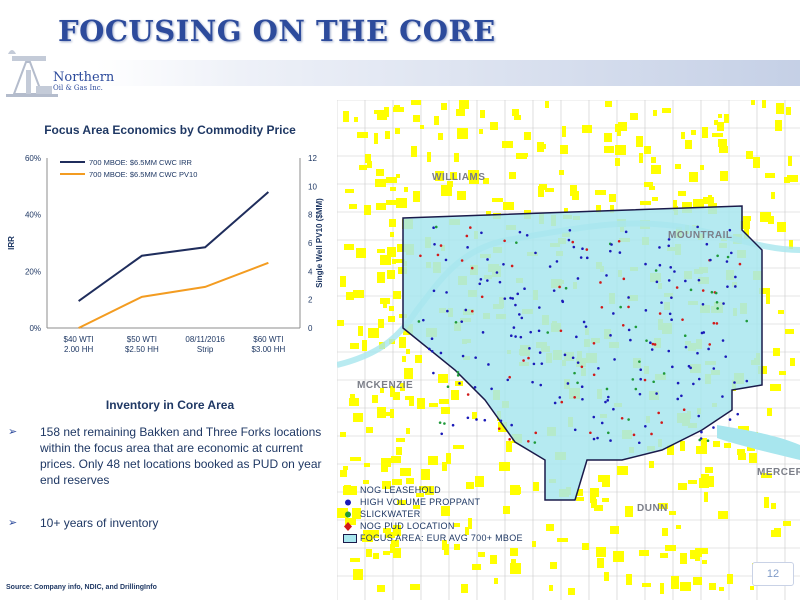 The width and height of the screenshot is (800, 600). I want to click on y-tick-label: 0%, so click(35, 328).